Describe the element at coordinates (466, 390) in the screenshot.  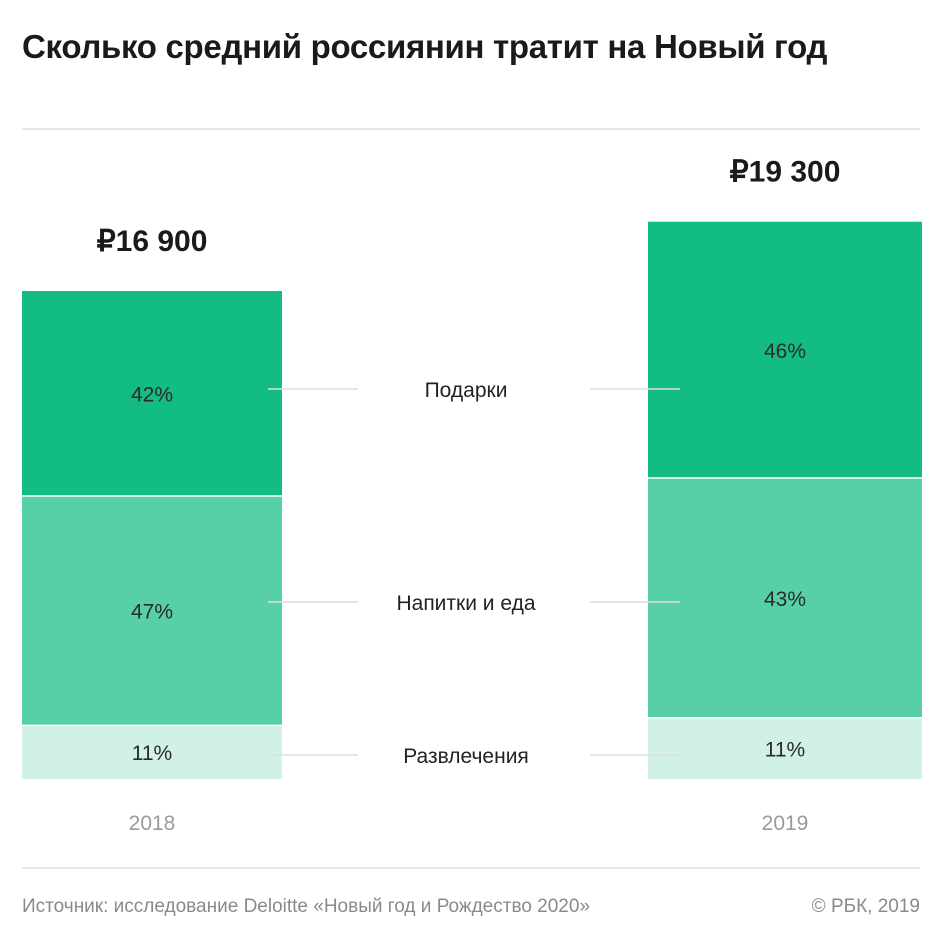
I see `legend-label: Подарки` at that location.